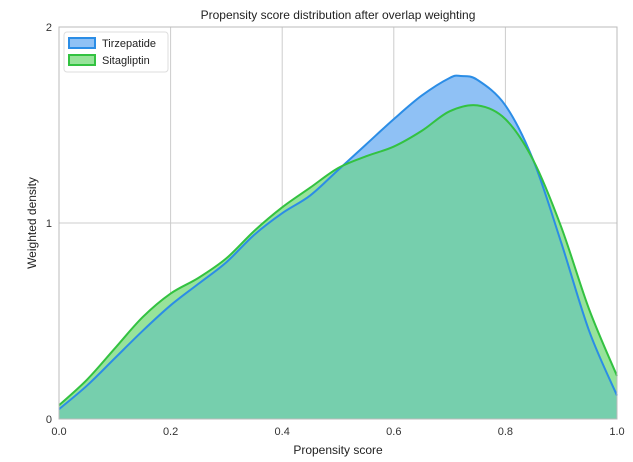  I want to click on x-axis-title: Propensity score, so click(338, 450).